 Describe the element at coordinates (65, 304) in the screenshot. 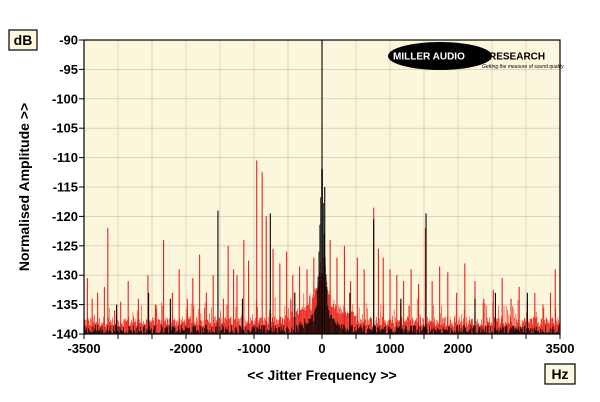

I see `y-tick-label: -135` at that location.